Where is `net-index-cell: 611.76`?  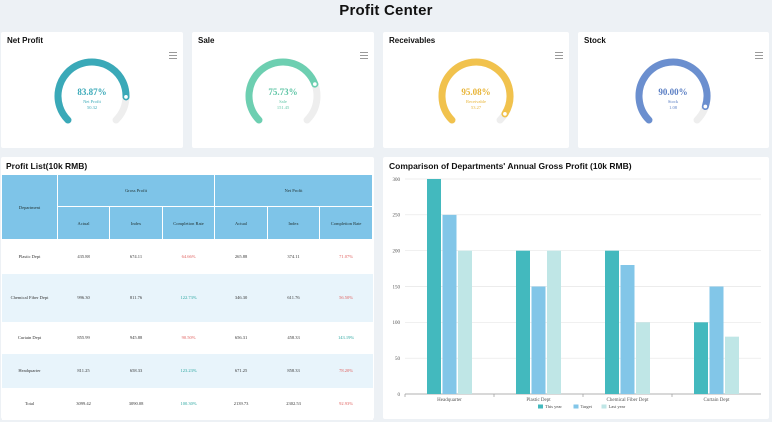 net-index-cell: 611.76 is located at coordinates (293, 297).